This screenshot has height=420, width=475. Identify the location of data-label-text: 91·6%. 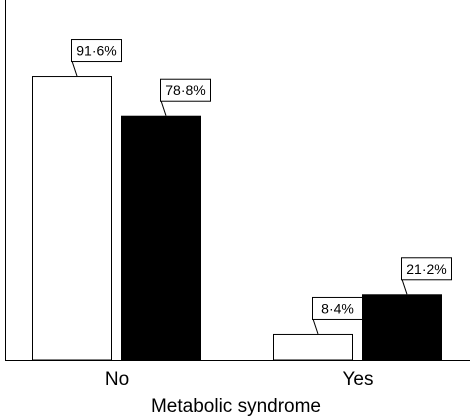
(96, 51).